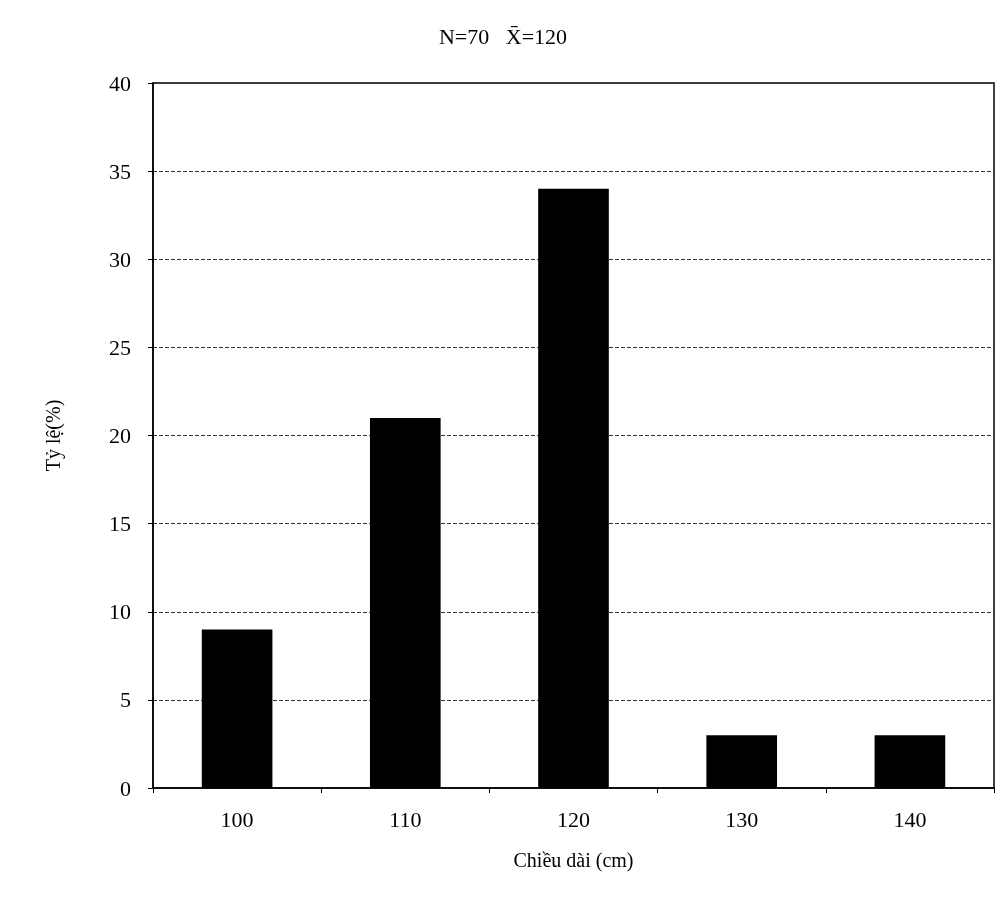  I want to click on x-axis-title: Chiều dài (cm), so click(573, 860).